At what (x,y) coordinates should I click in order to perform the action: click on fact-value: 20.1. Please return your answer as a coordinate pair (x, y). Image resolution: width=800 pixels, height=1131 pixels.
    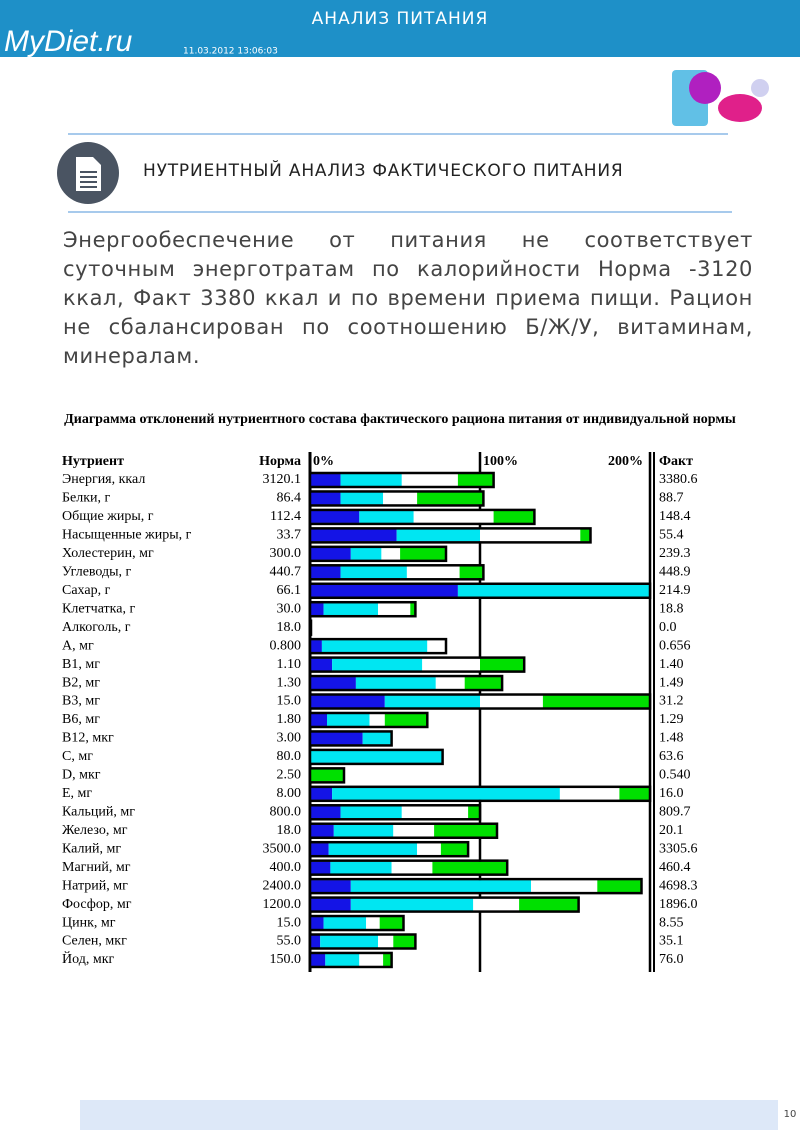
    Looking at the image, I should click on (671, 830).